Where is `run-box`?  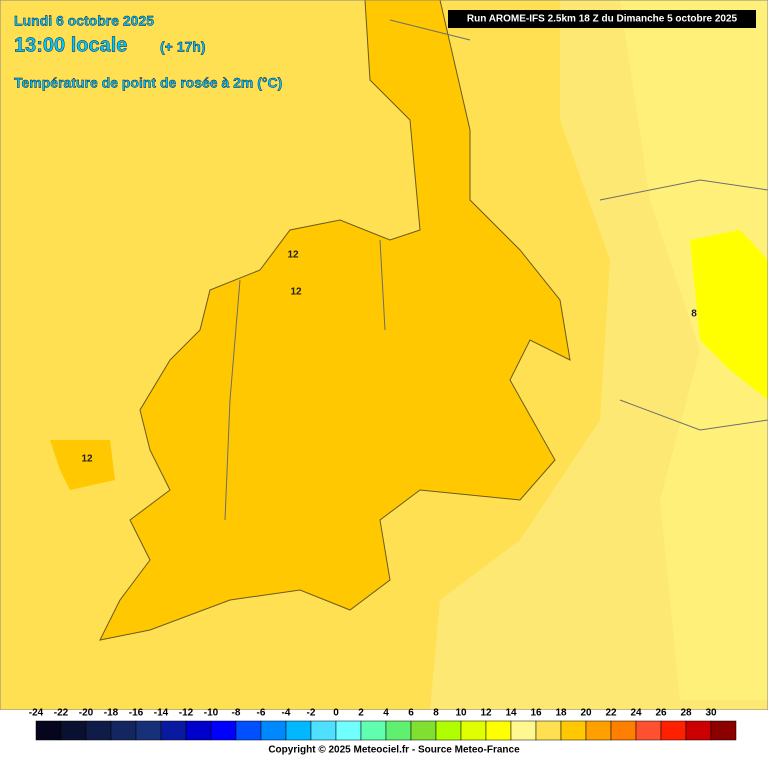 run-box is located at coordinates (602, 19).